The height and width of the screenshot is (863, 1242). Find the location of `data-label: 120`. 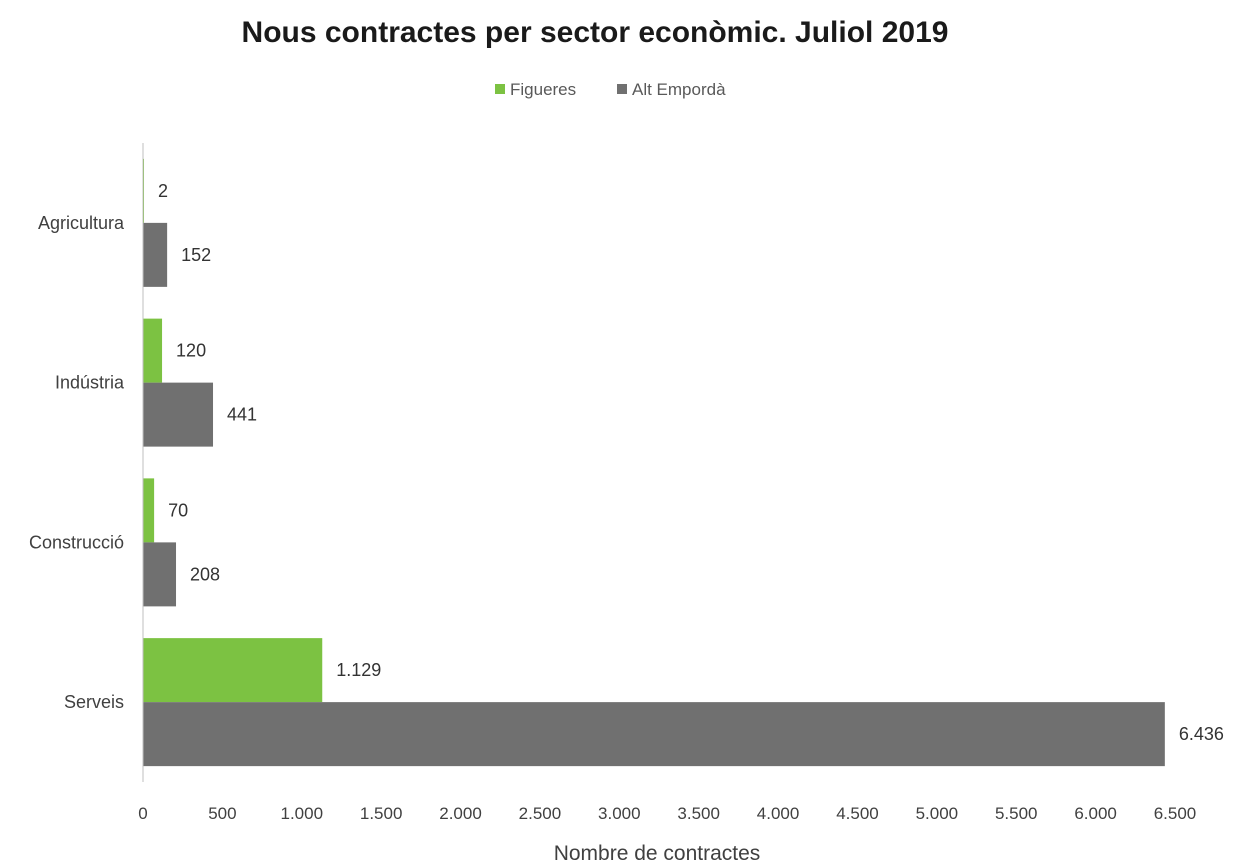

data-label: 120 is located at coordinates (191, 351).